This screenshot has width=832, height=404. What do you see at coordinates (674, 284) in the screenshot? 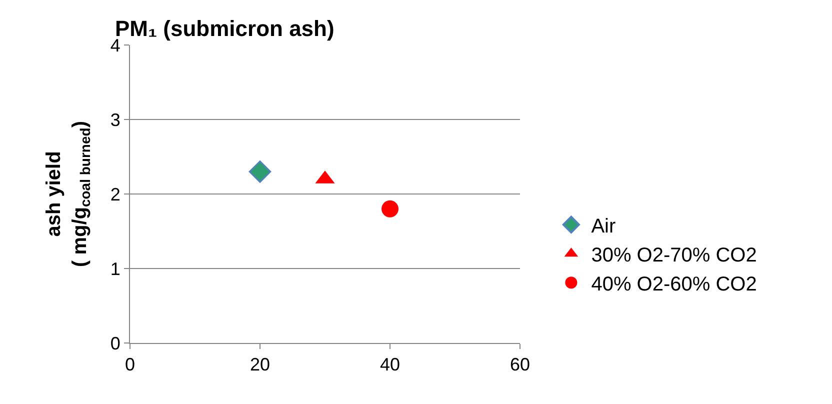
I see `legend-label: 40% O2-60% CO2` at bounding box center [674, 284].